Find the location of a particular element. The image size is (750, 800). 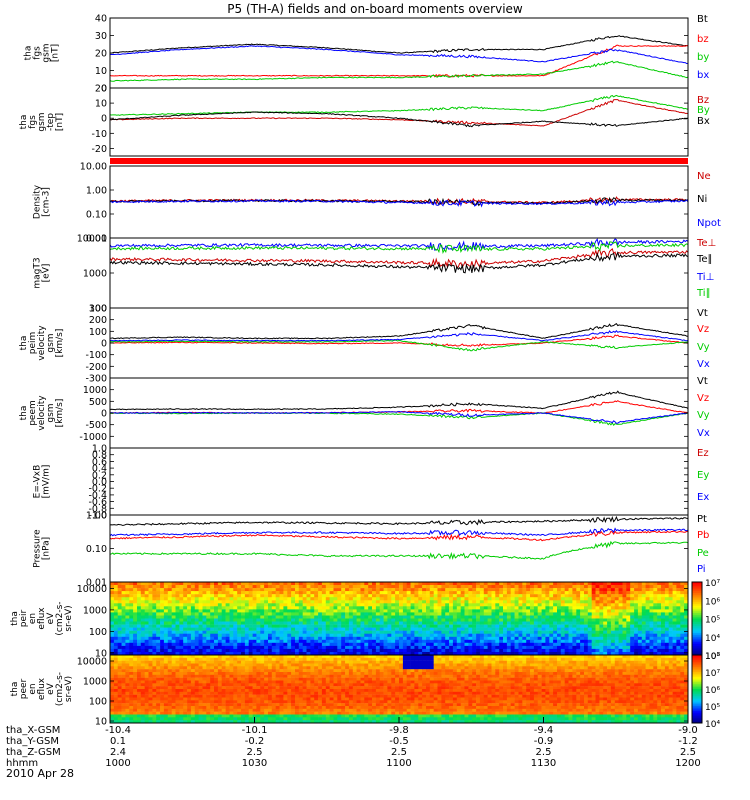

y-tick-label: 10.00 is located at coordinates (93, 167).